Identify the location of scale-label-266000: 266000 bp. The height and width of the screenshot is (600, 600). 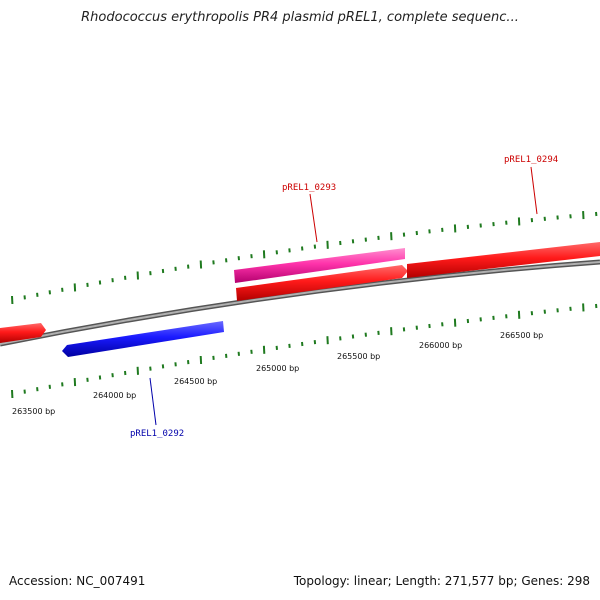
(440, 345).